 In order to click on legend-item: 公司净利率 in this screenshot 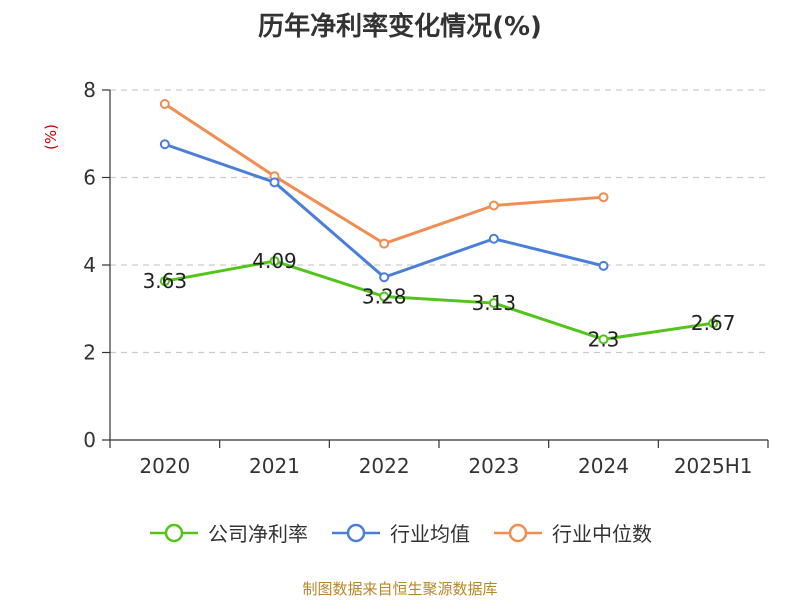, I will do `click(228, 532)`.